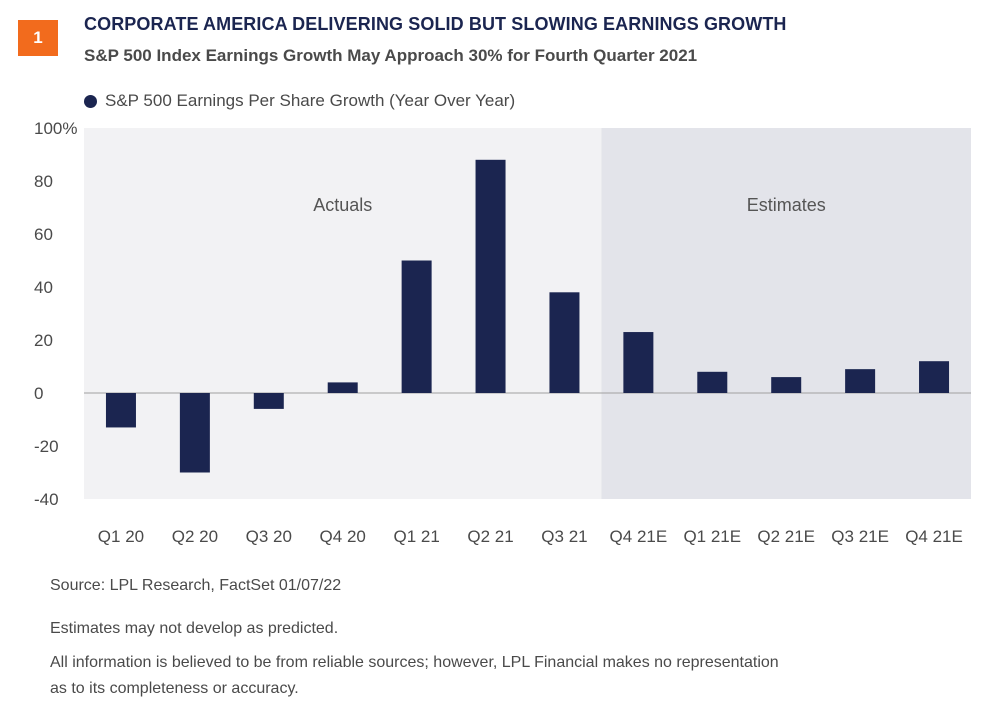  Describe the element at coordinates (195, 536) in the screenshot. I see `x-tick-label: Q2 20` at that location.